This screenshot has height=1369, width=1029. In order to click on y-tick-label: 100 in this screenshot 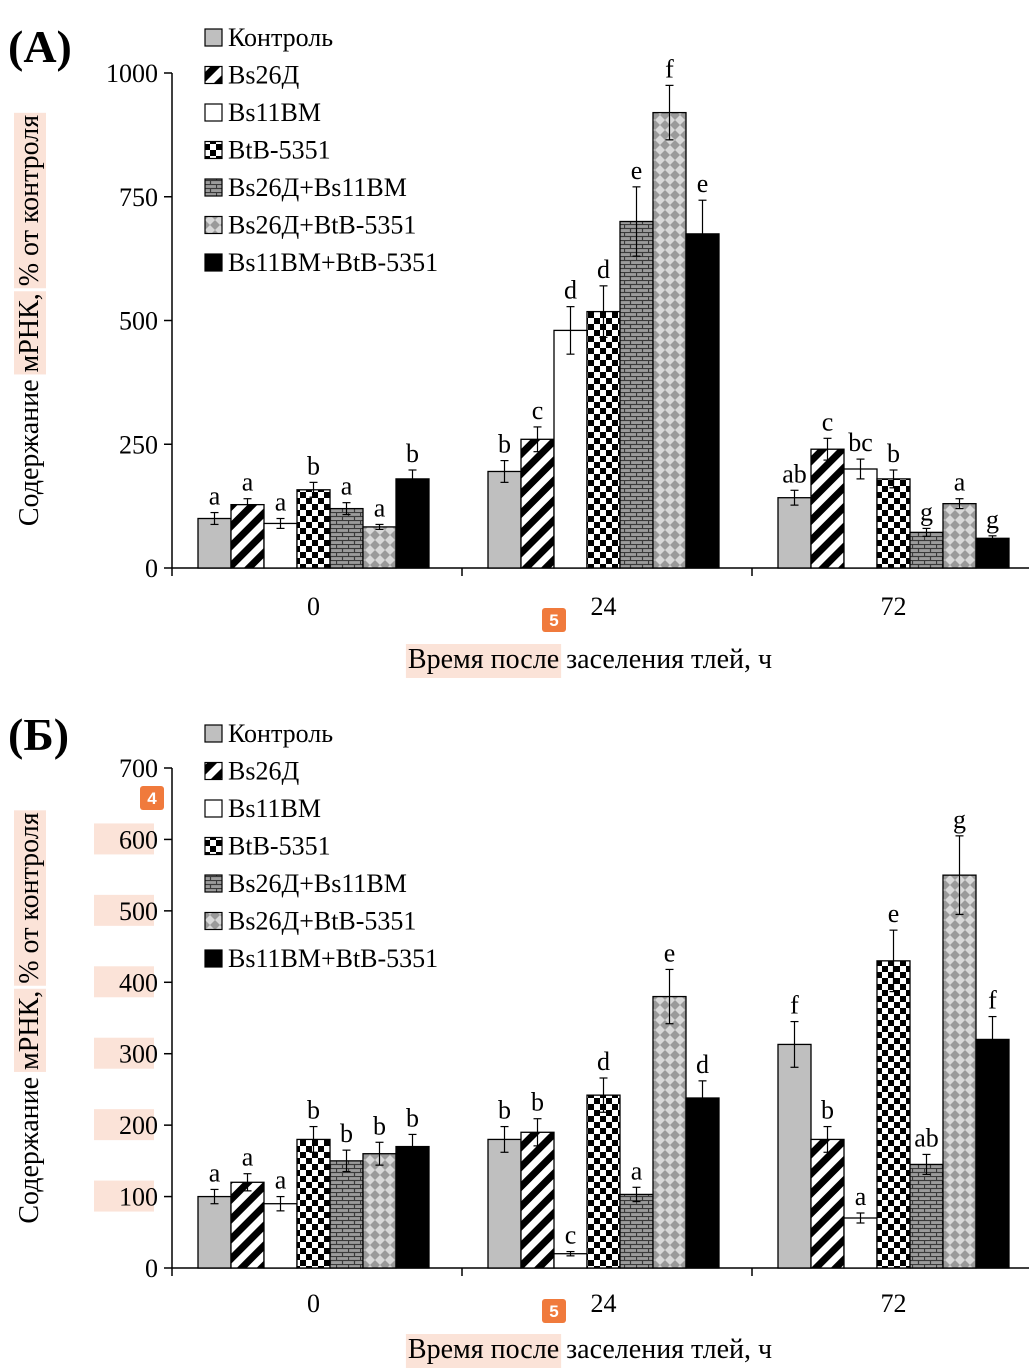, I will do `click(138, 1197)`.